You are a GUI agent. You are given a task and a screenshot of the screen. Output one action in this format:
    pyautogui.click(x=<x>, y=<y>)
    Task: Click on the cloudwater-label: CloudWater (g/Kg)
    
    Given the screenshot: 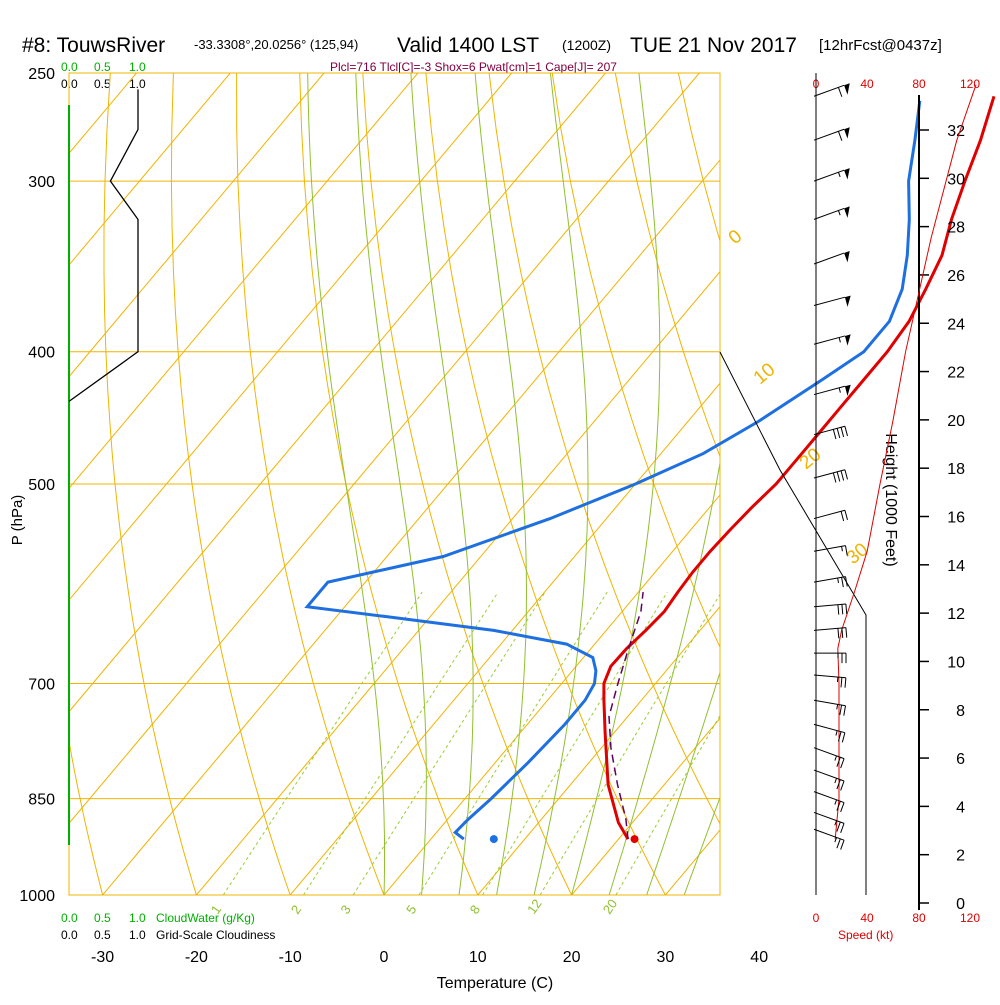 What is the action you would take?
    pyautogui.click(x=205, y=918)
    